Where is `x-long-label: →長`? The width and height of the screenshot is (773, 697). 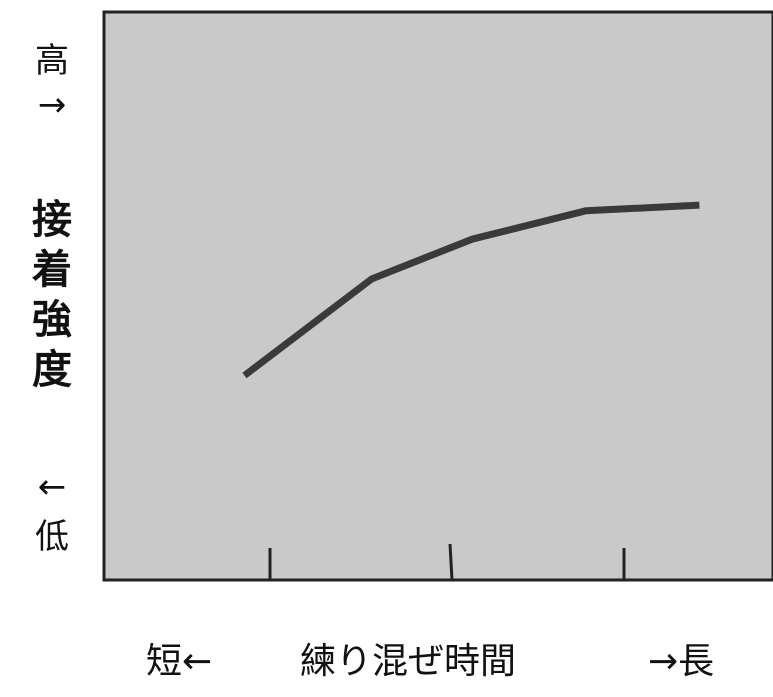
x-long-label: →長 is located at coordinates (681, 661).